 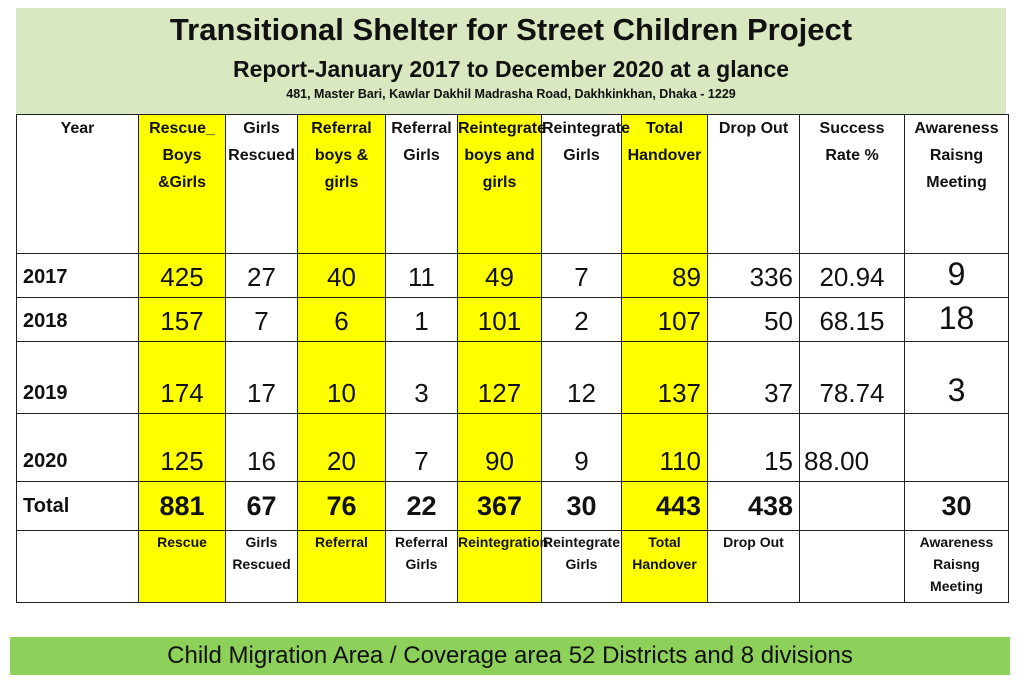 What do you see at coordinates (664, 377) in the screenshot?
I see `total-handover-cell: 137` at bounding box center [664, 377].